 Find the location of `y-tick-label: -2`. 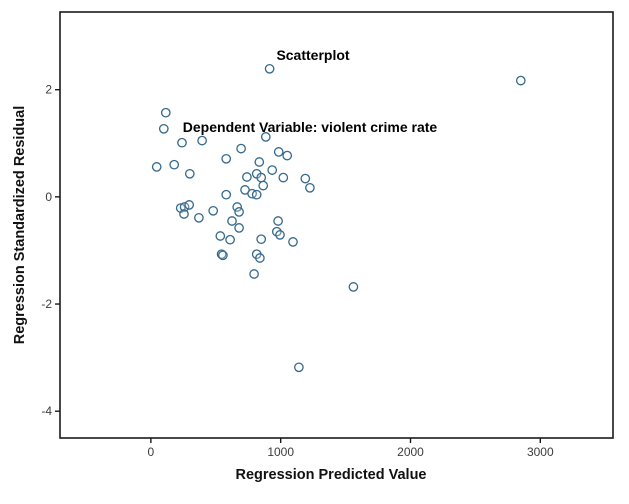

y-tick-label: -2 is located at coordinates (46, 304).